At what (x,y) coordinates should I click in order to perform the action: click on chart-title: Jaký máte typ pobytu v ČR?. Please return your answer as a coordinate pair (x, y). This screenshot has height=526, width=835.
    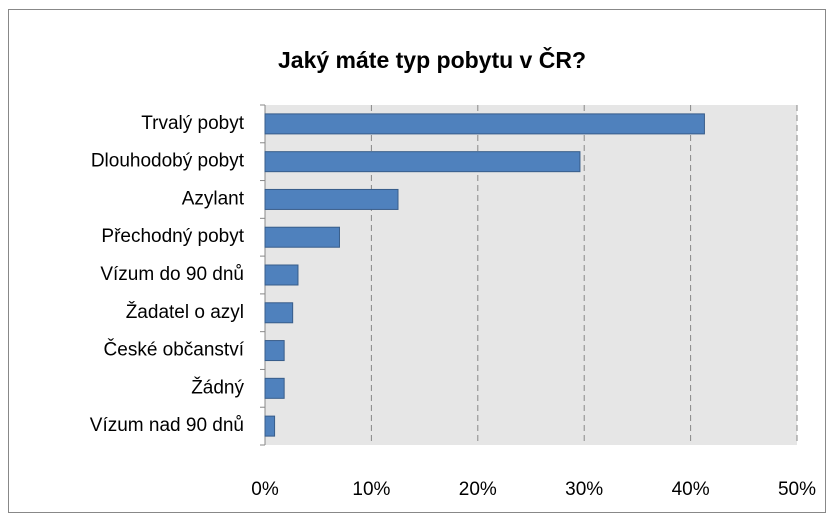
    Looking at the image, I should click on (432, 59).